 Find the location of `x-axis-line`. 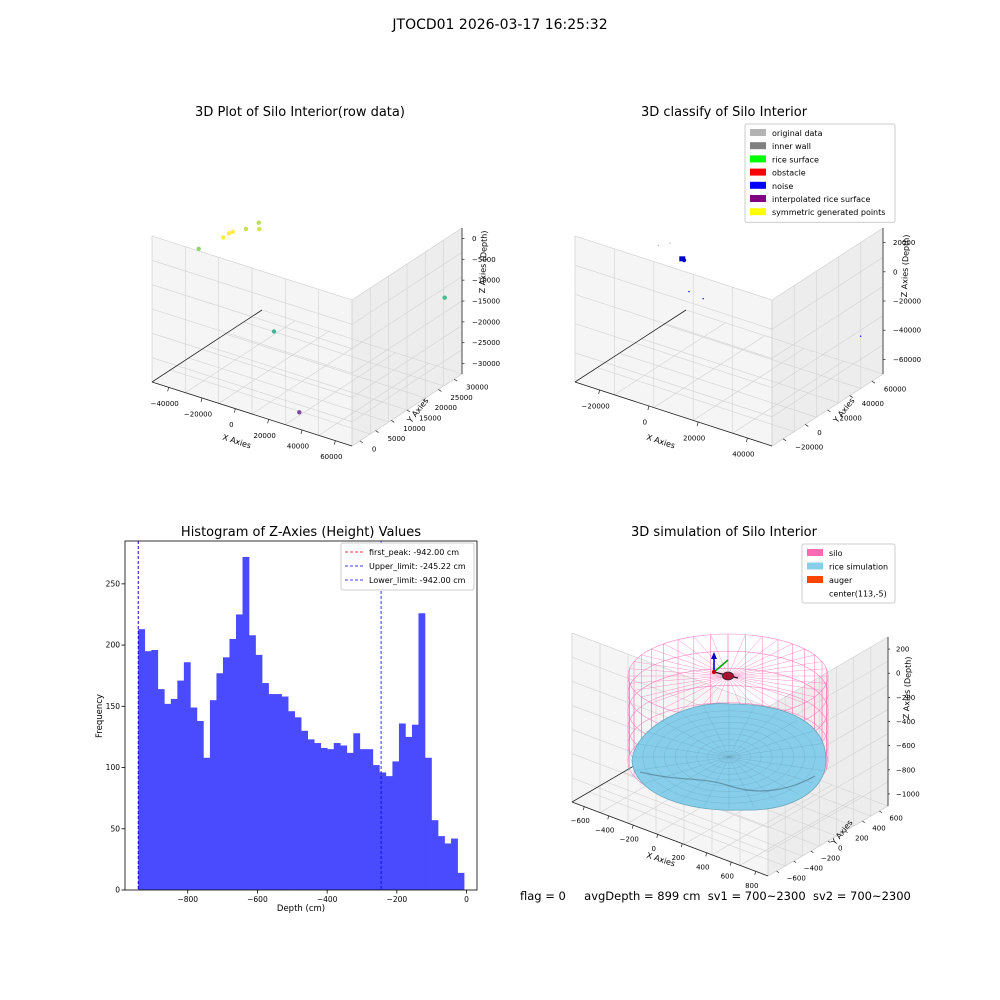

x-axis-line is located at coordinates (630, 346).